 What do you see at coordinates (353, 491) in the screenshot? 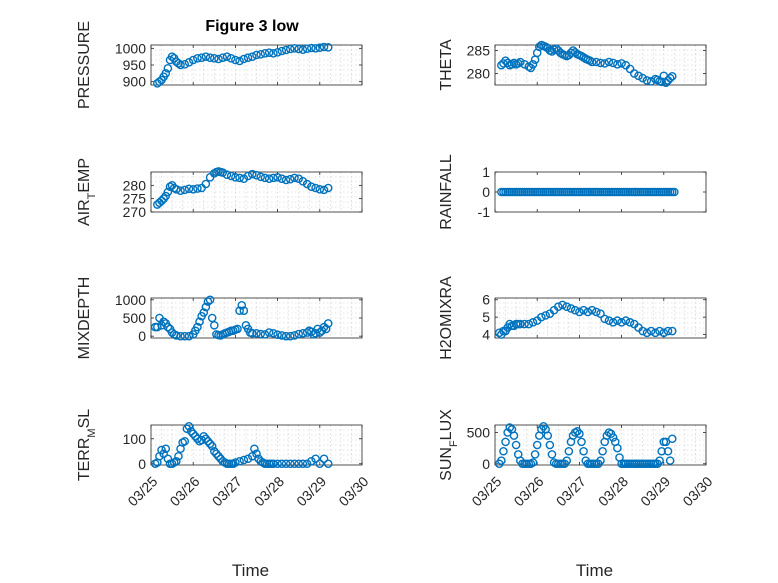
I see `x-tick-label: 03/30` at bounding box center [353, 491].